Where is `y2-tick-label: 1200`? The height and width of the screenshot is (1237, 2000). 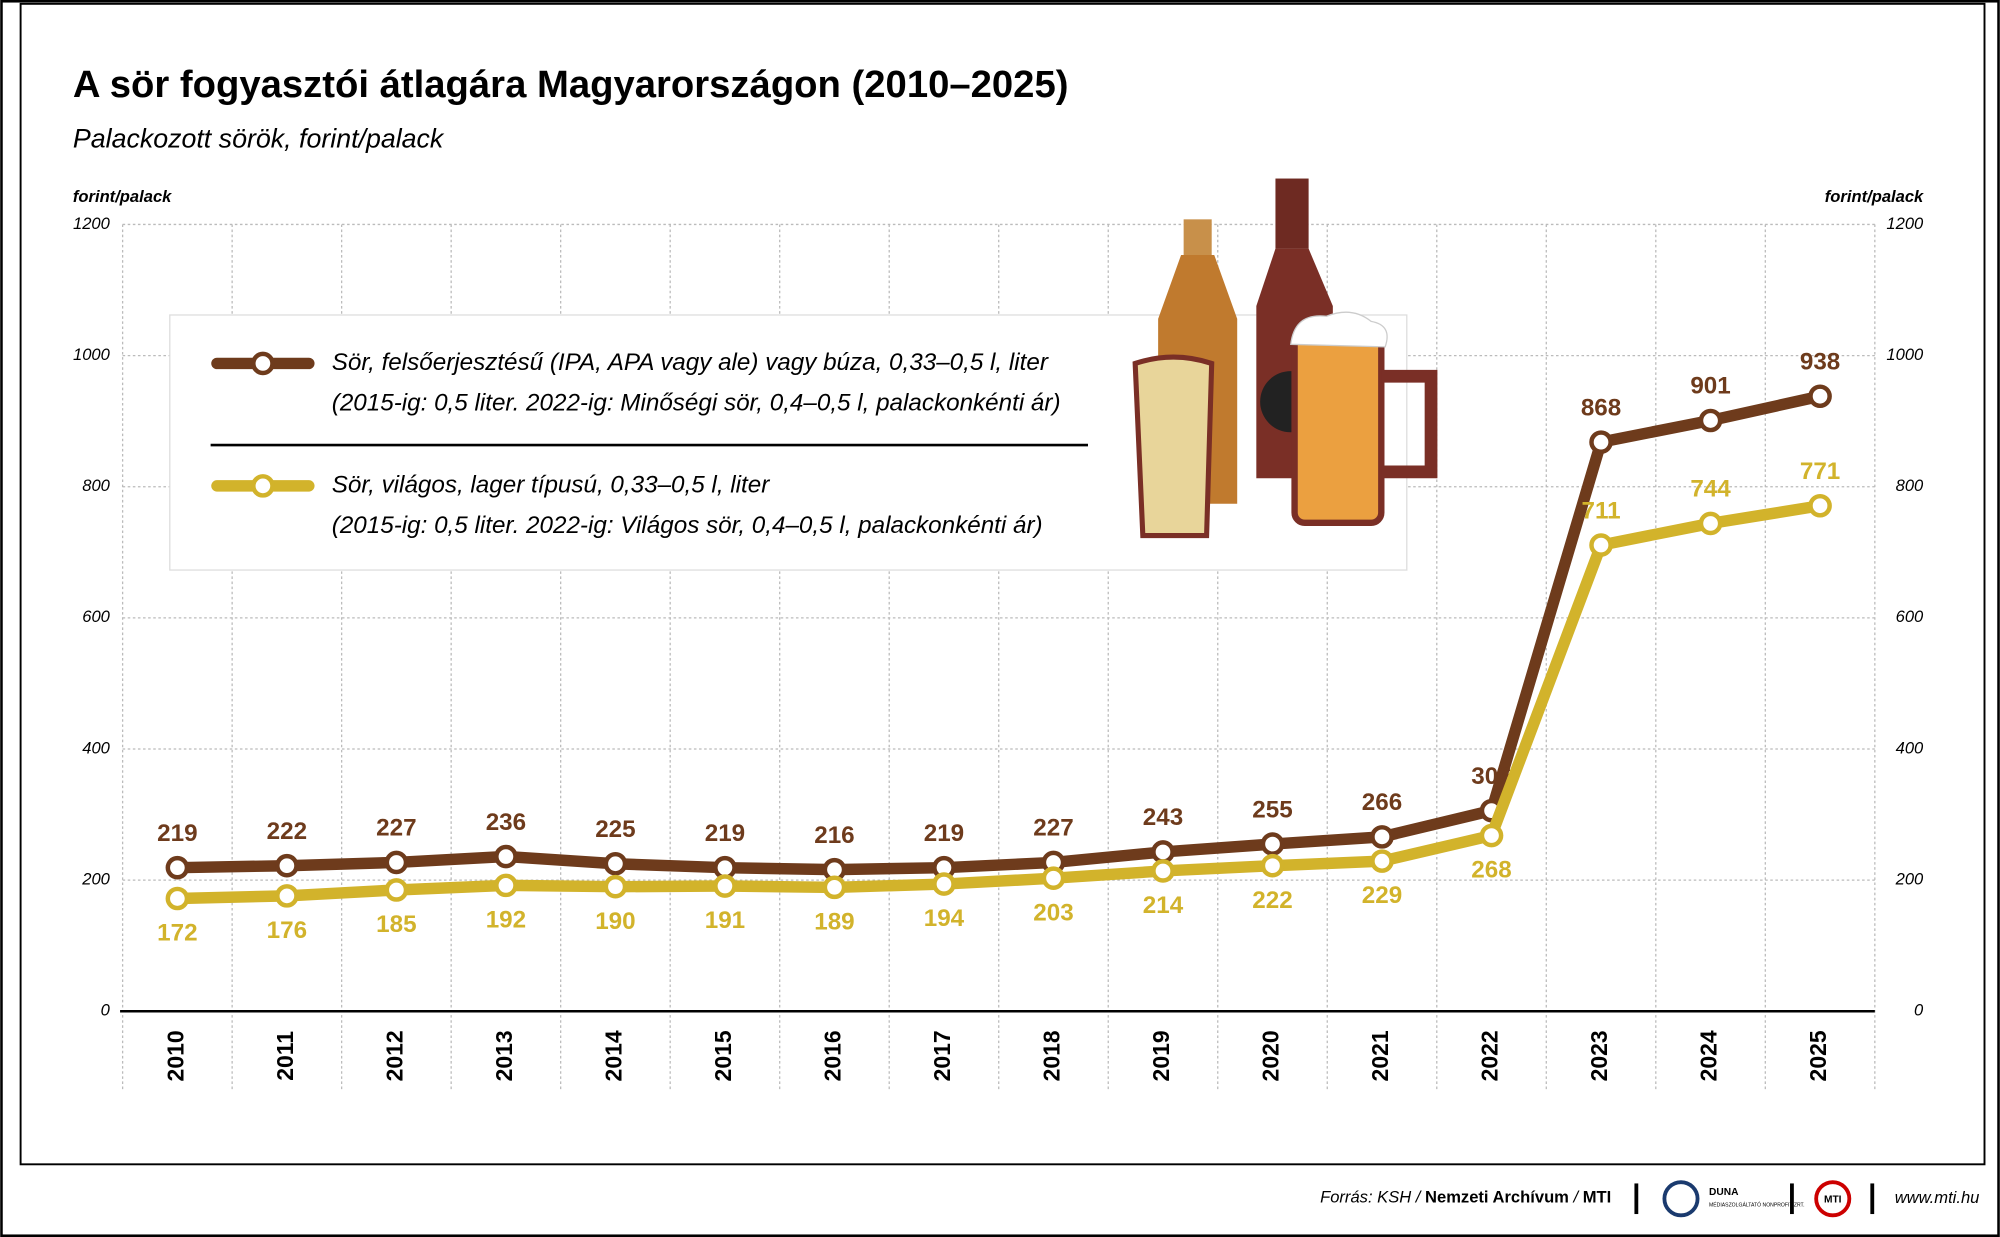 y2-tick-label: 1200 is located at coordinates (1905, 223).